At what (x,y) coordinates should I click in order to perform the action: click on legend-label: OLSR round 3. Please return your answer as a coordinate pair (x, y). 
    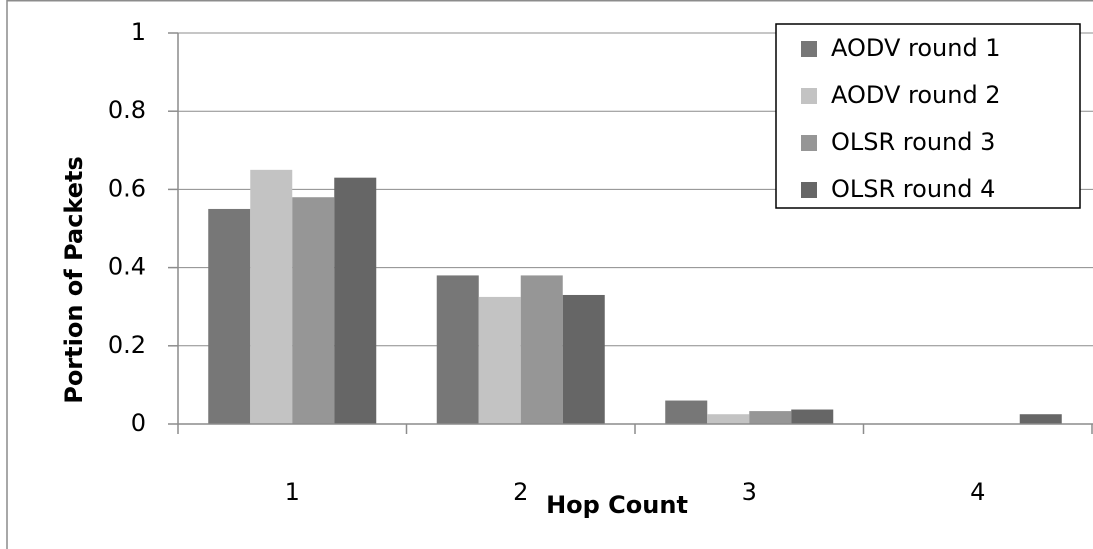
    Looking at the image, I should click on (913, 142).